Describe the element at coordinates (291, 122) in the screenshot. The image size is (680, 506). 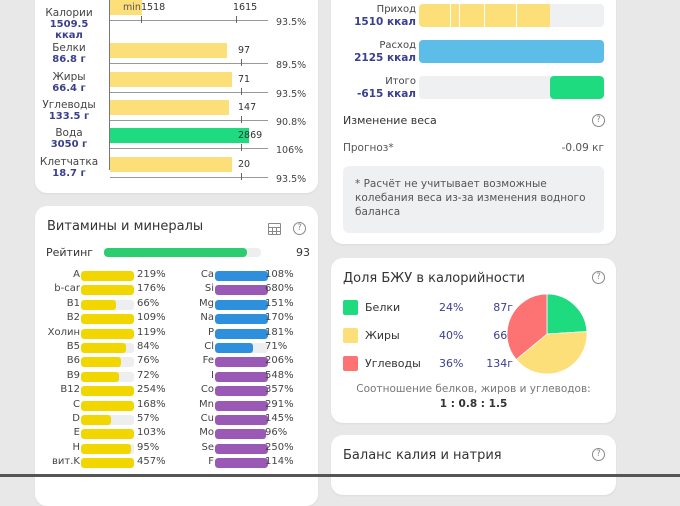
I see `macro-percent: 90.8%` at that location.